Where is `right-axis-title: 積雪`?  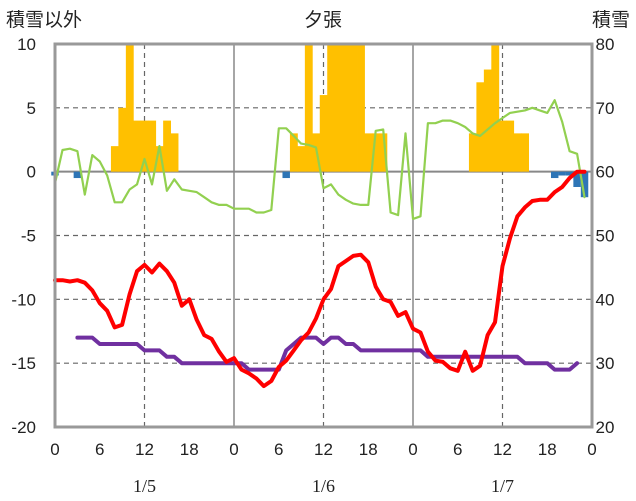
right-axis-title: 積雪 is located at coordinates (611, 20).